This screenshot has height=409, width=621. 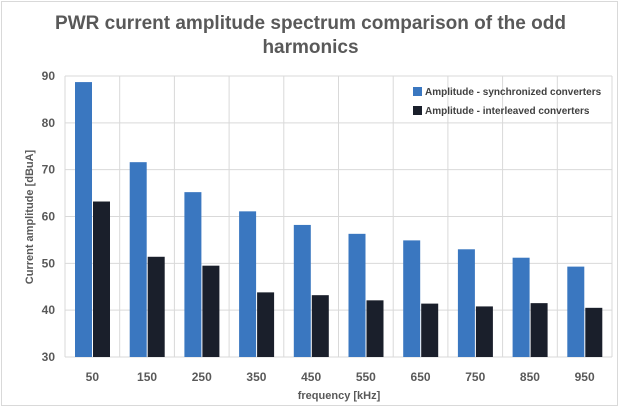 What do you see at coordinates (49, 123) in the screenshot?
I see `y-tick-label: 80` at bounding box center [49, 123].